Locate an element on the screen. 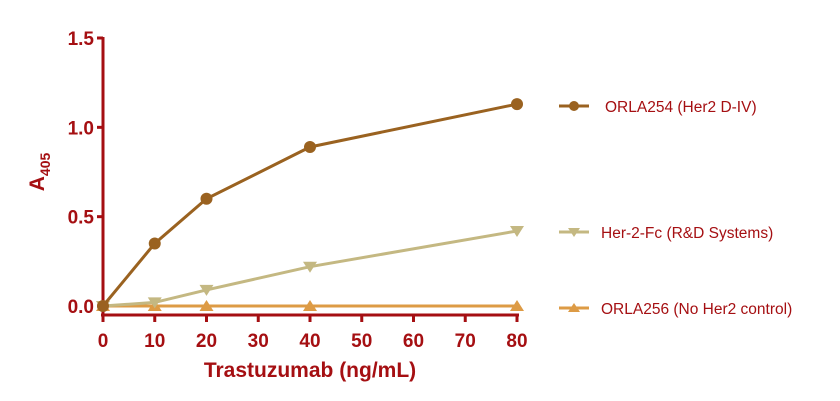 The height and width of the screenshot is (401, 840). x-tick-label: 40 is located at coordinates (309, 341).